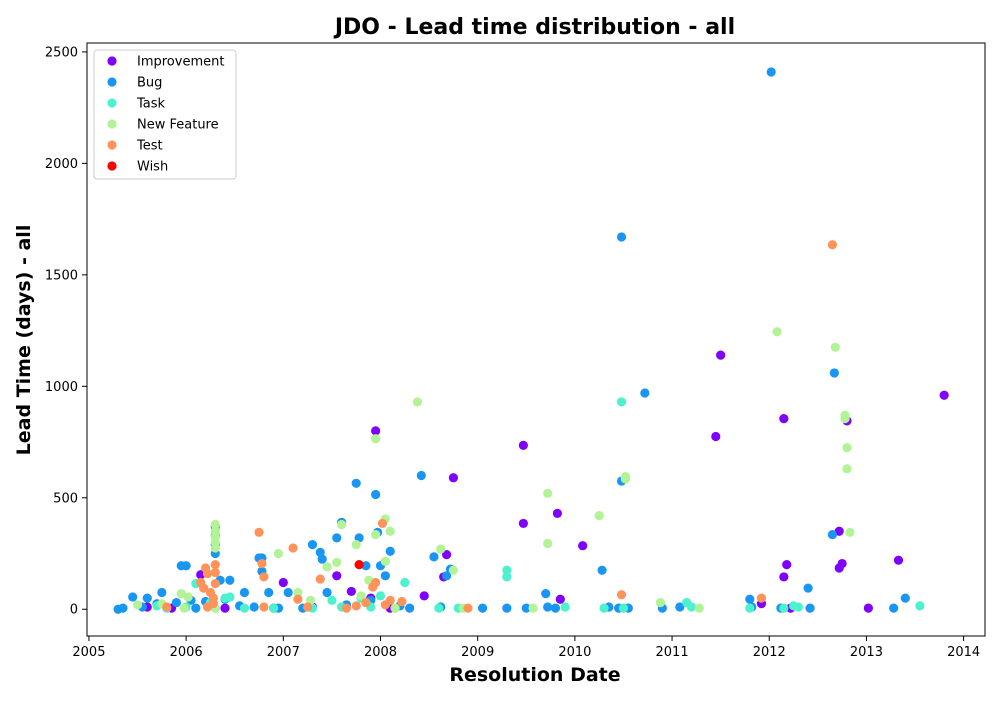 The height and width of the screenshot is (704, 1000). Describe the element at coordinates (866, 652) in the screenshot. I see `x-tick-label: 2013` at that location.